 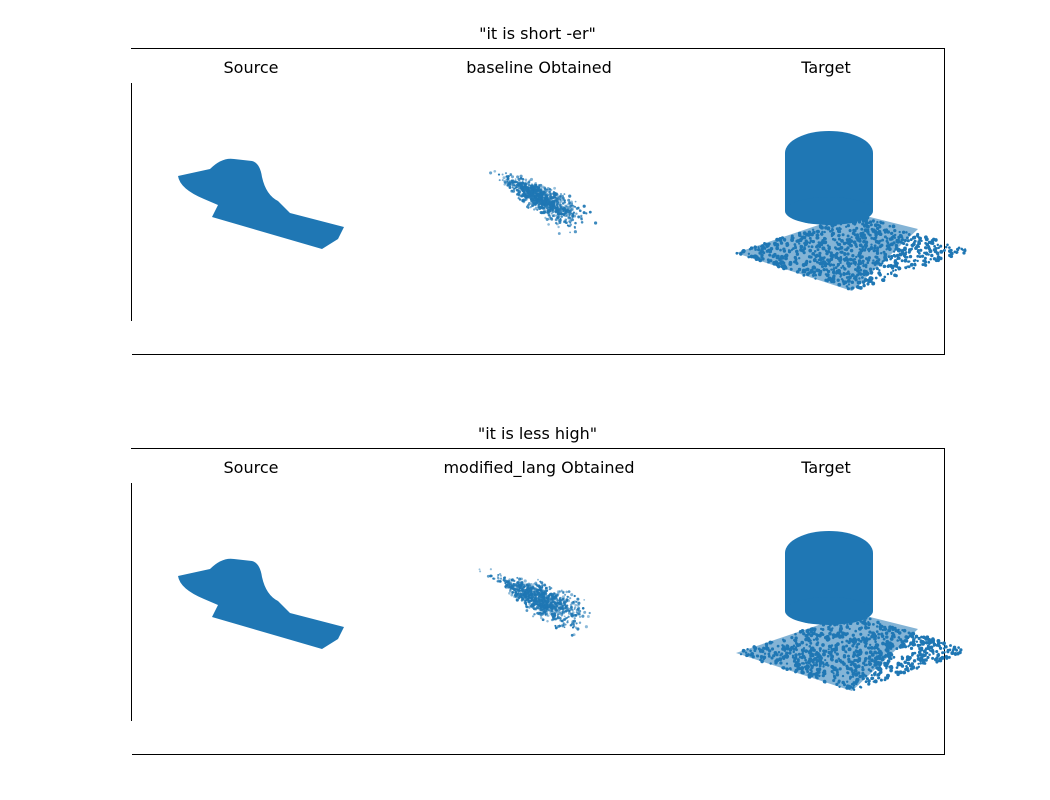 I want to click on row1-target-title: Target, so click(x=826, y=67).